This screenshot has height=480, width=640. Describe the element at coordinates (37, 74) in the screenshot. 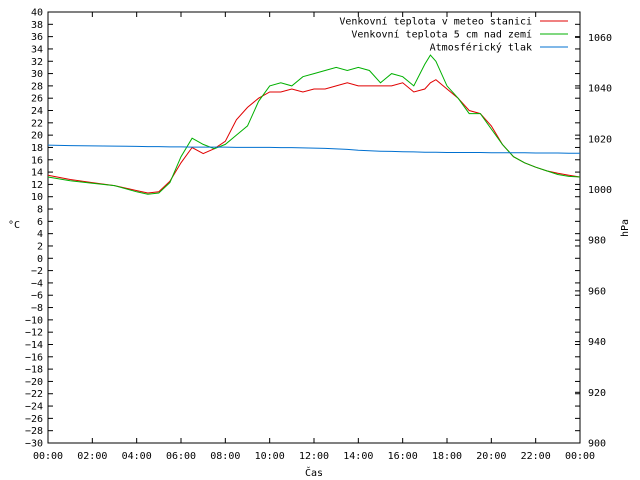

I see `y-tick-label: 30` at that location.